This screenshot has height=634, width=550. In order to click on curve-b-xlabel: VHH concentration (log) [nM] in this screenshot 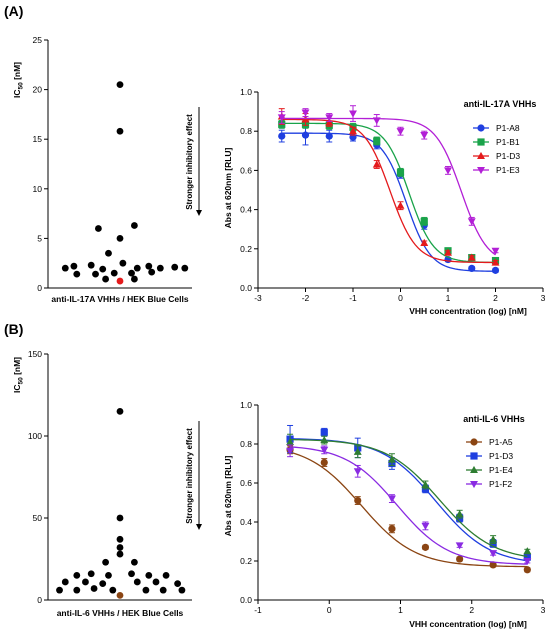, I will do `click(468, 624)`.